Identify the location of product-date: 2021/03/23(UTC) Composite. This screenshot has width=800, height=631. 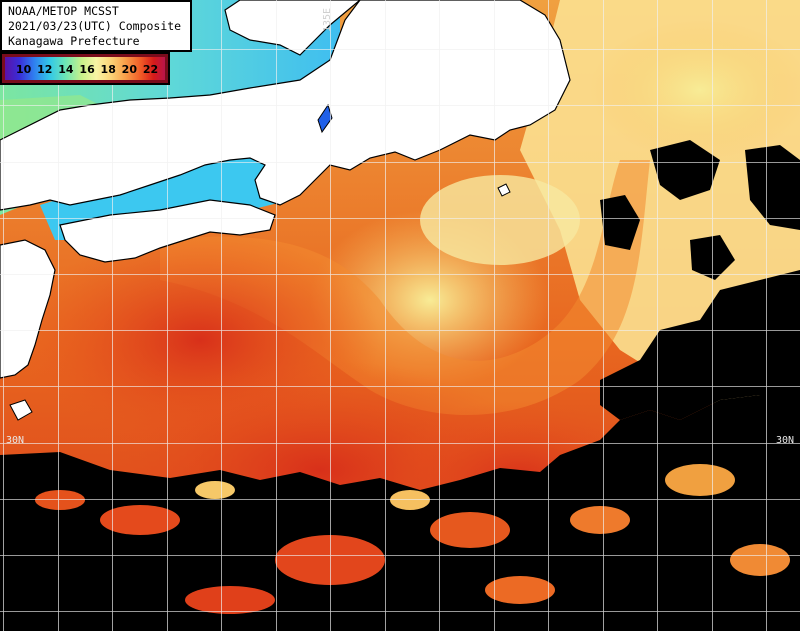
(95, 26).